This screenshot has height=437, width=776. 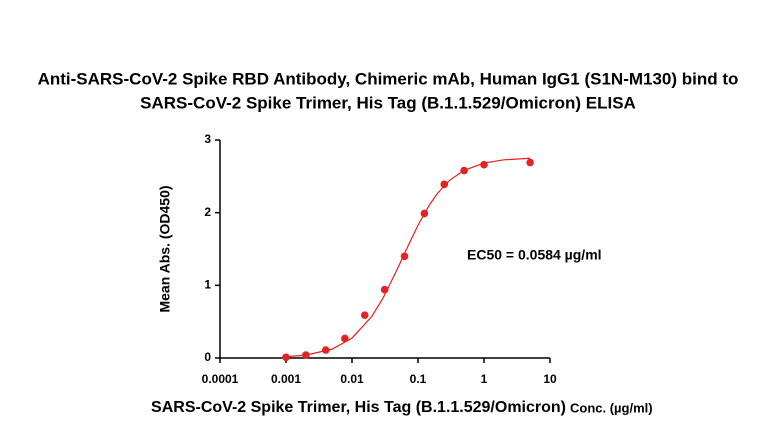 What do you see at coordinates (418, 379) in the screenshot?
I see `x-tick-label: 0.1` at bounding box center [418, 379].